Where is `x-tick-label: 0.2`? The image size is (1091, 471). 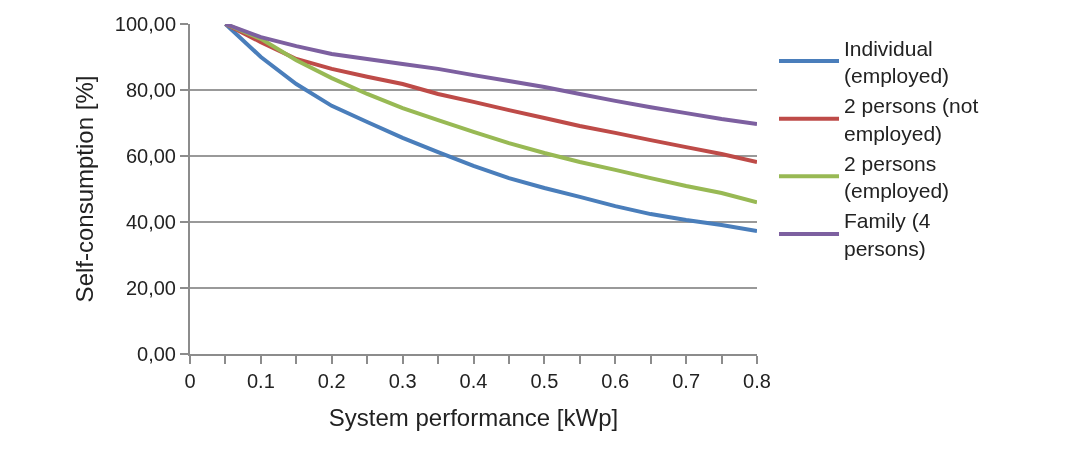
x-tick-label: 0.2 is located at coordinates (331, 381).